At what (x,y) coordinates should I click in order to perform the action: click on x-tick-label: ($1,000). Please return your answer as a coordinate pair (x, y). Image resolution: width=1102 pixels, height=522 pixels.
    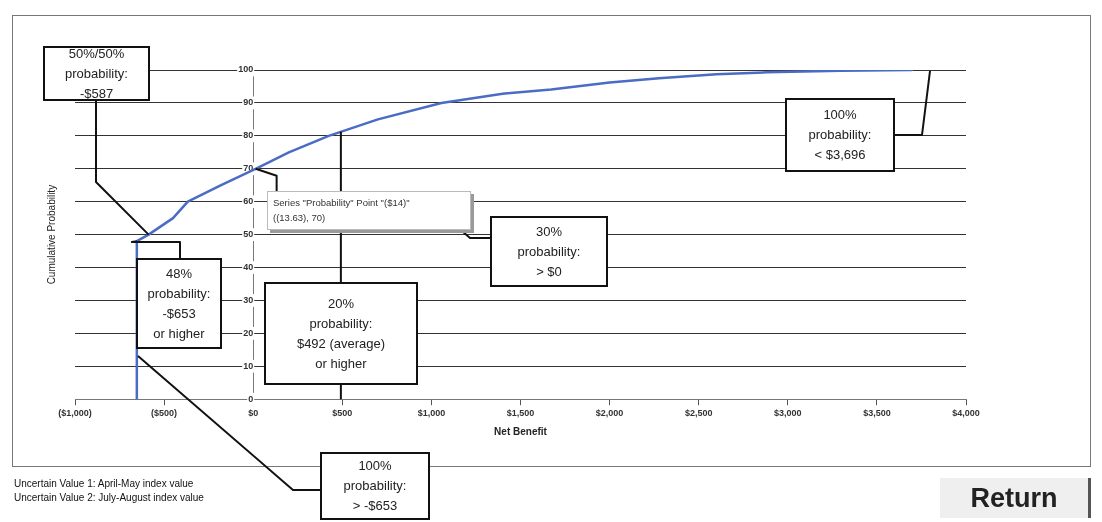
    Looking at the image, I should click on (75, 413).